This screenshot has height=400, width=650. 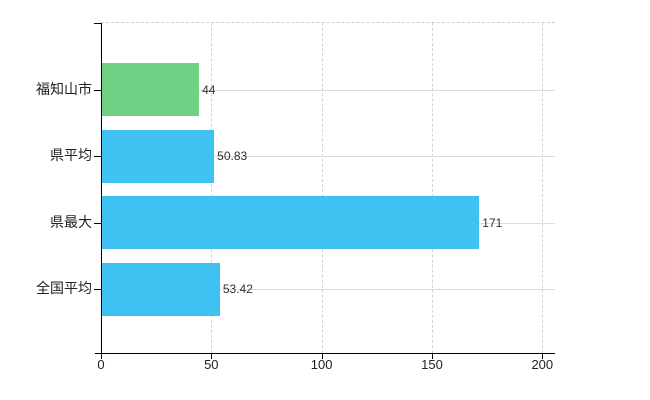 What do you see at coordinates (71, 221) in the screenshot?
I see `category-label: 県最大` at bounding box center [71, 221].